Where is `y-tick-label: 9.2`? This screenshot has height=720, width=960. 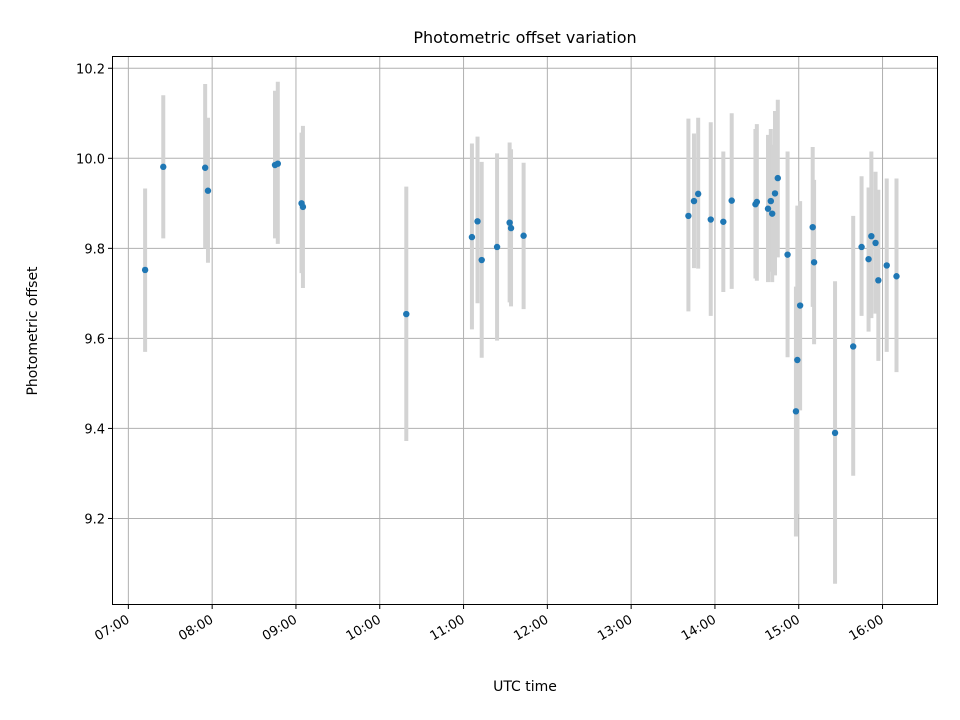
y-tick-label: 9.2 is located at coordinates (94, 519).